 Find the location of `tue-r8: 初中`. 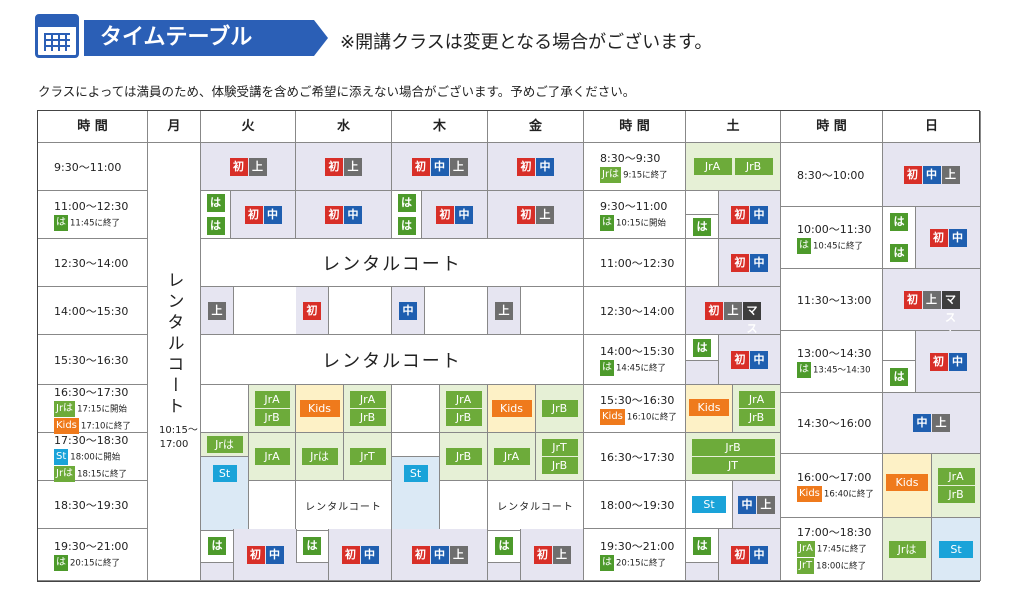

tue-r8: 初中 is located at coordinates (265, 555).